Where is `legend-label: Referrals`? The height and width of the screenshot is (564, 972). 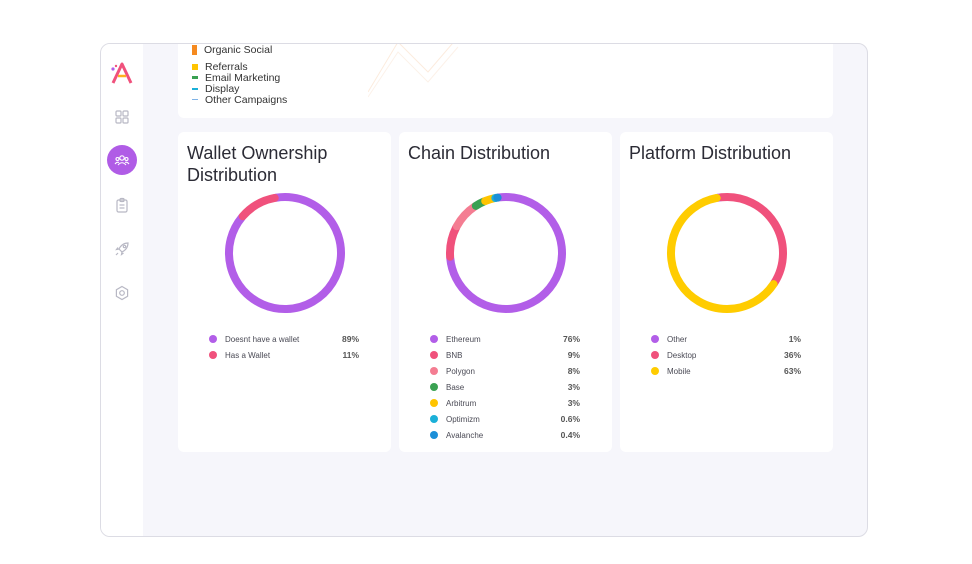
legend-label: Referrals is located at coordinates (226, 66).